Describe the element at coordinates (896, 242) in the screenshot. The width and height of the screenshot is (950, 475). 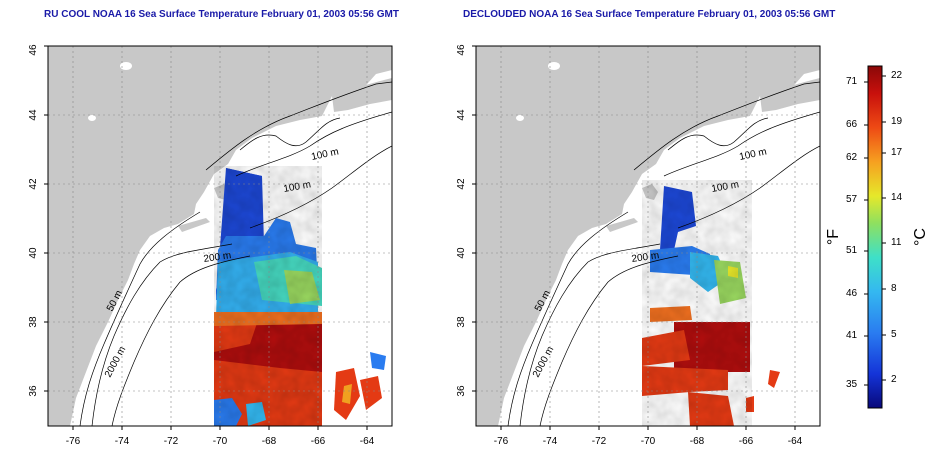
I see `celsius-tick-label: 11` at that location.